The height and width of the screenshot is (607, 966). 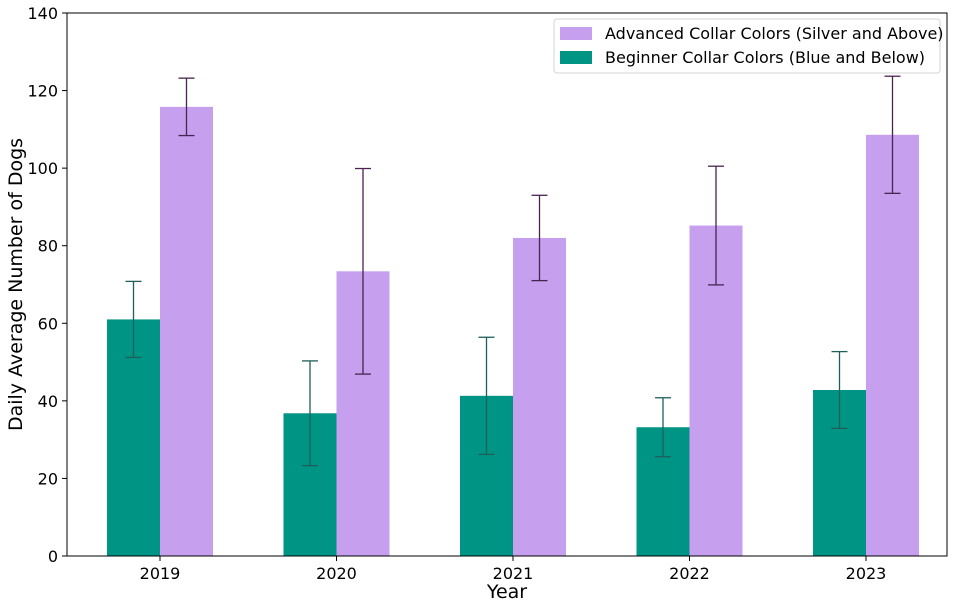 What do you see at coordinates (42, 91) in the screenshot?
I see `y-tick-label: 120` at bounding box center [42, 91].